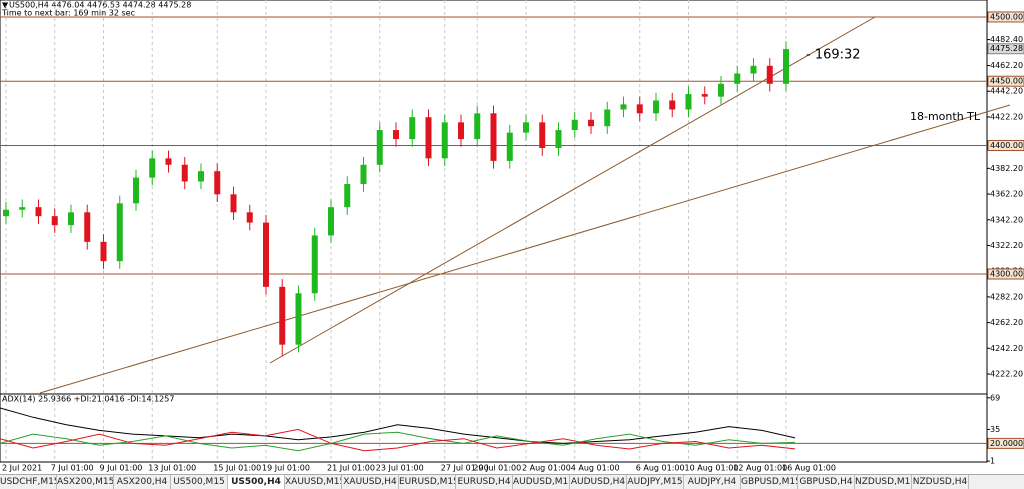 The image size is (1024, 489). What do you see at coordinates (598, 482) in the screenshot?
I see `symbol-tab: AUDUSD,H4` at bounding box center [598, 482].